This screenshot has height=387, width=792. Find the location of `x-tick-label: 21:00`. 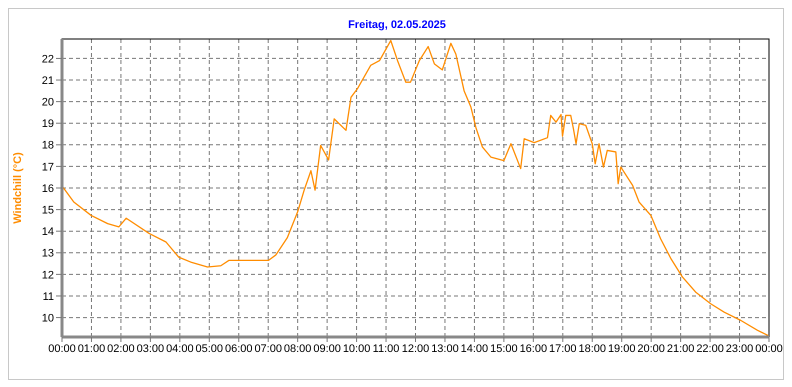

x-tick-label: 21:00 is located at coordinates (680, 348).